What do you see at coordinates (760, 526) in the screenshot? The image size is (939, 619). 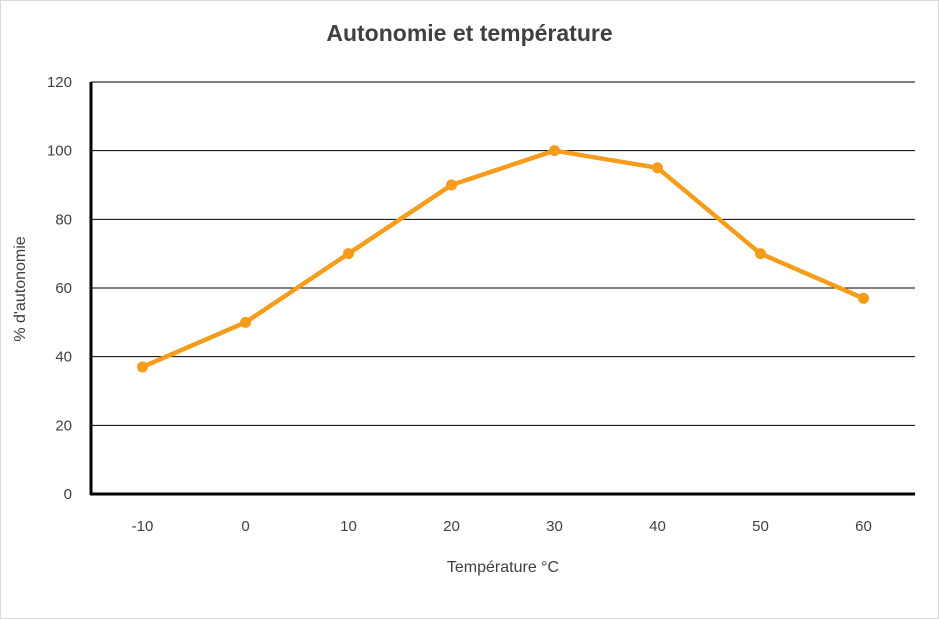 I see `x-tick-label: 50` at bounding box center [760, 526].